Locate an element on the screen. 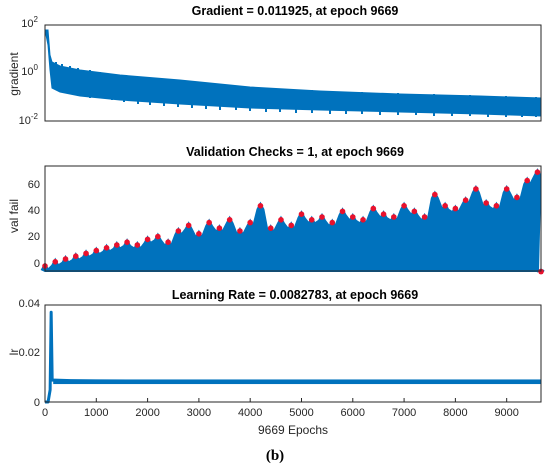 The height and width of the screenshot is (470, 550). lr-ytick-0.04: 0.04 is located at coordinates (29, 304).